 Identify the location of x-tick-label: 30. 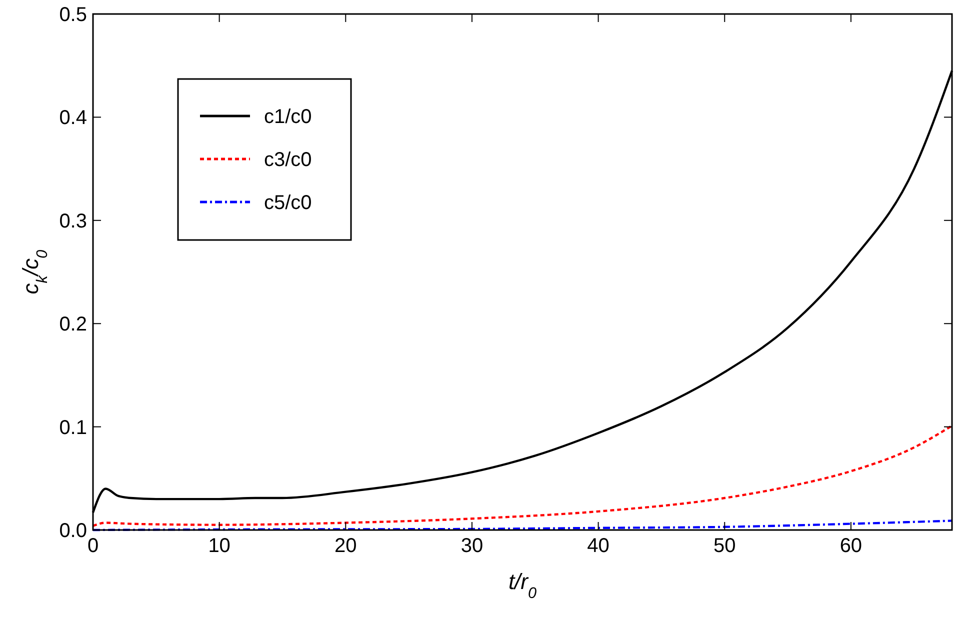
(472, 546).